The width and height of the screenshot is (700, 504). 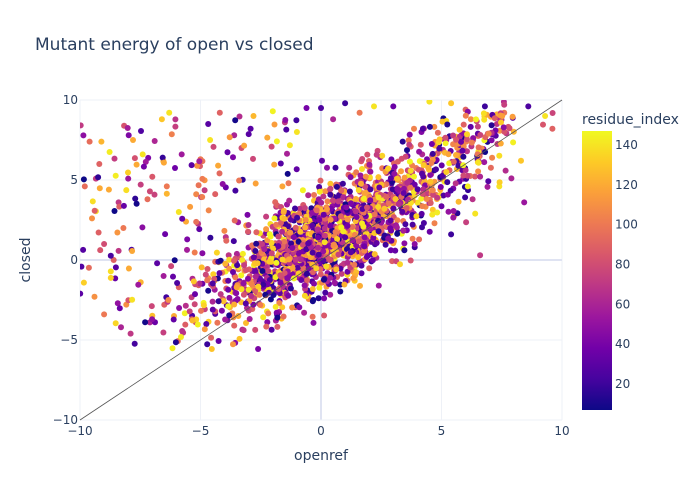 I want to click on y-tick-label: 10, so click(x=70, y=100).